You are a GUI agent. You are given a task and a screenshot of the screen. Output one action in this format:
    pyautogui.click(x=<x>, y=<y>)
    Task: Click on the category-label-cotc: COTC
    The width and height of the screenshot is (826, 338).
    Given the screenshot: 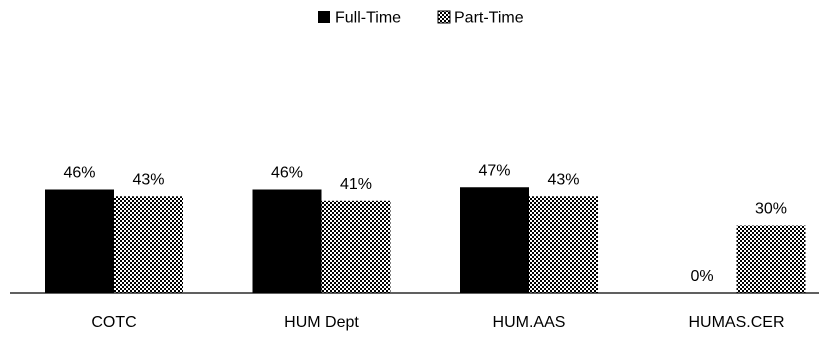 What is the action you would take?
    pyautogui.click(x=113, y=322)
    